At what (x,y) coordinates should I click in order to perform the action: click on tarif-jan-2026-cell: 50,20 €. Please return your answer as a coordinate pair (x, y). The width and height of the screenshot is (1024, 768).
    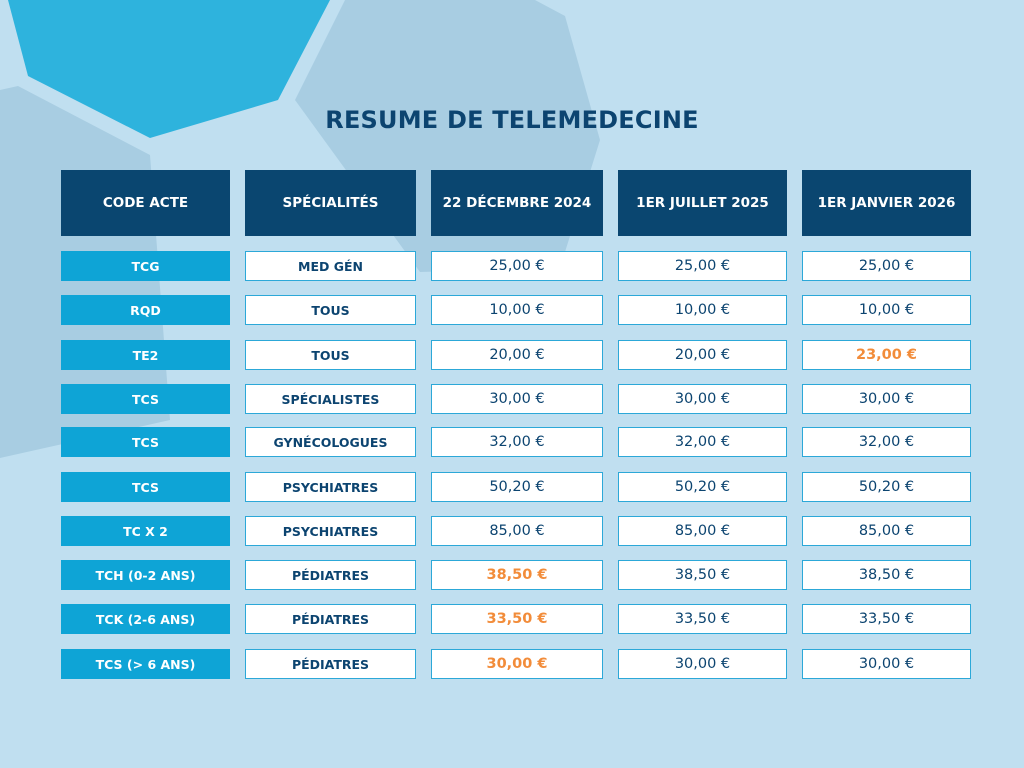
    Looking at the image, I should click on (886, 487).